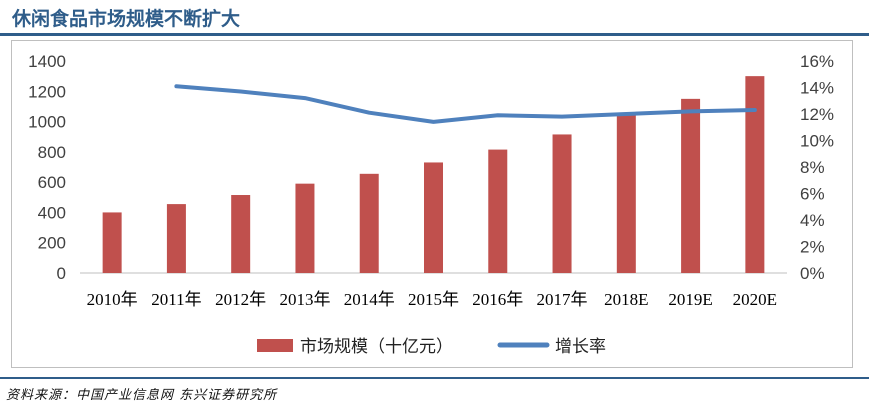 This screenshot has height=411, width=869. Describe the element at coordinates (434, 18) in the screenshot. I see `title-bar: 休闲食品市场规模不断扩大` at that location.